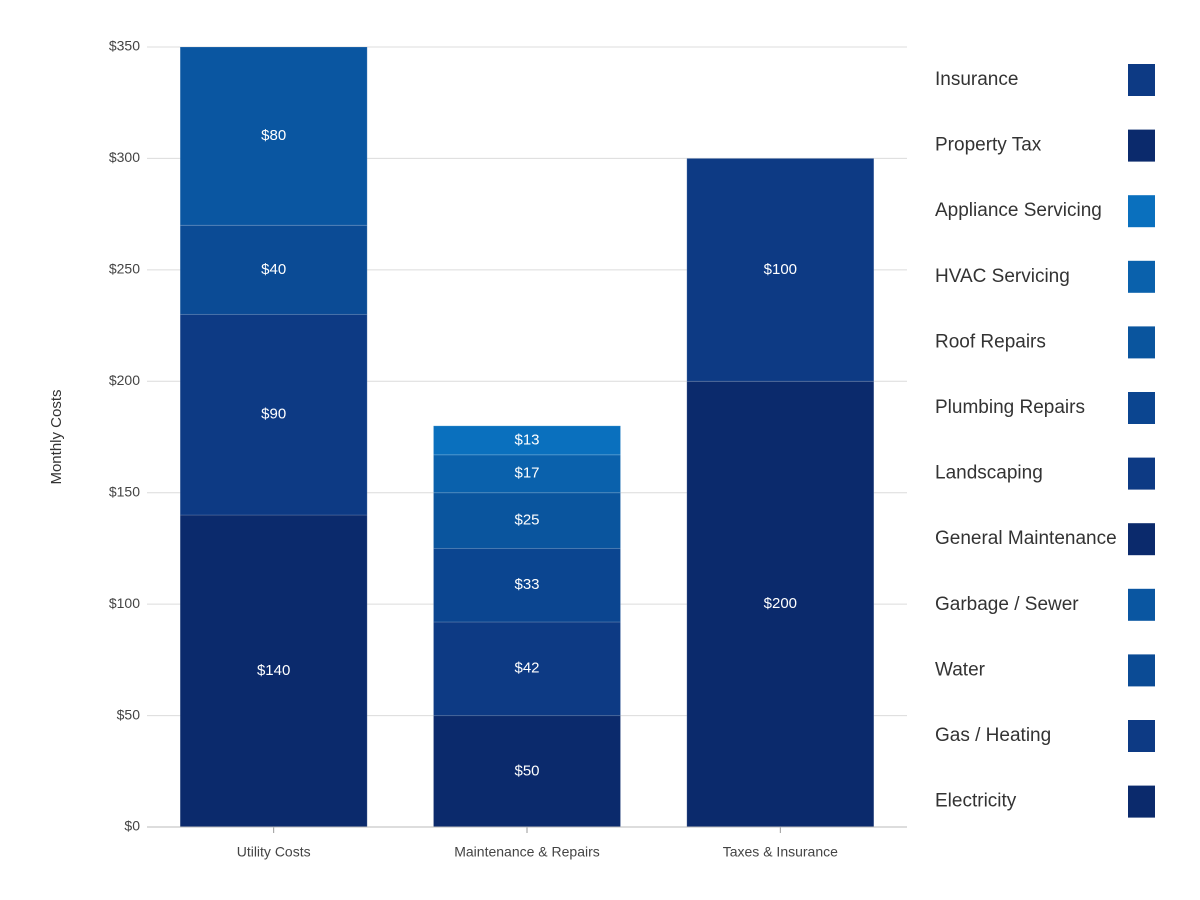 The width and height of the screenshot is (1200, 900). I want to click on data-label: $42, so click(526, 668).